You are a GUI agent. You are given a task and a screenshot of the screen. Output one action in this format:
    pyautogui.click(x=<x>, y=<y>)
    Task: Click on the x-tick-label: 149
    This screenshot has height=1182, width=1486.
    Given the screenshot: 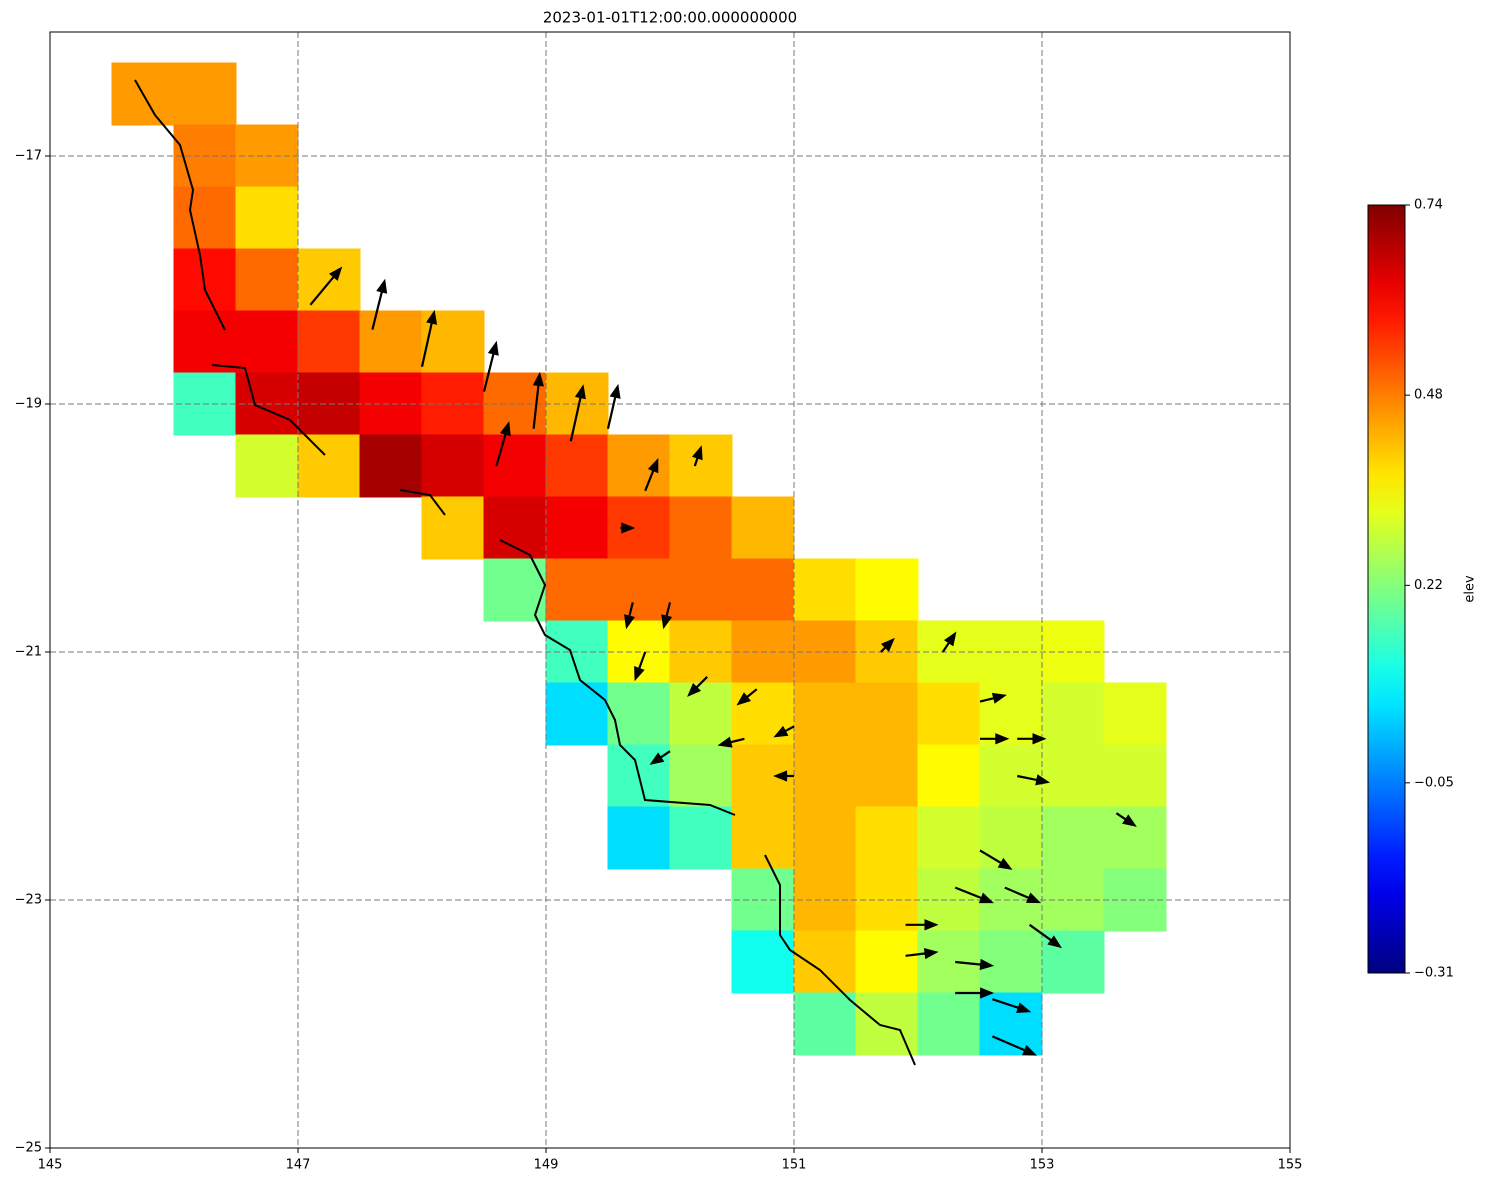 What is the action you would take?
    pyautogui.click(x=546, y=1165)
    